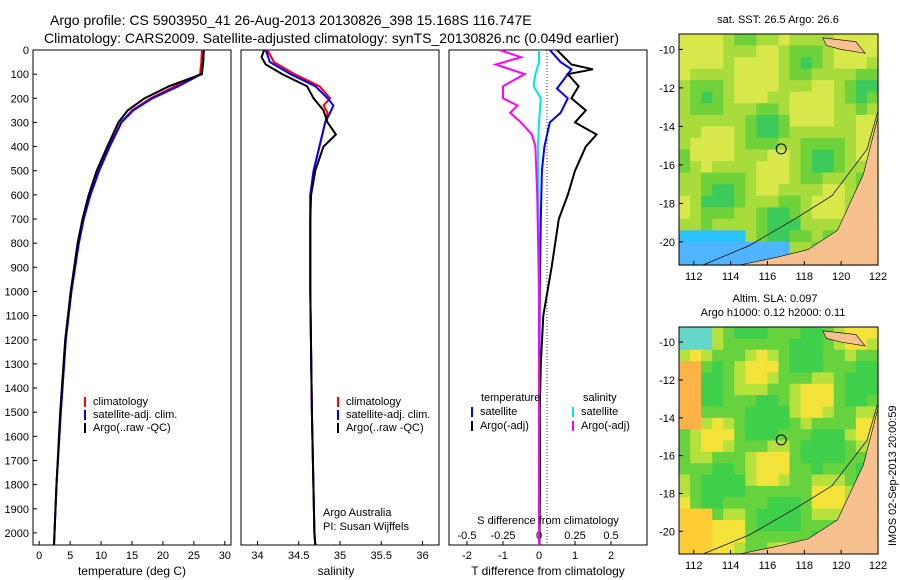  What do you see at coordinates (773, 163) in the screenshot?
I see `sst-map-axes: 112 114 116 118 120 122 -10 -12 -14 -16 -18 -20` at bounding box center [773, 163].